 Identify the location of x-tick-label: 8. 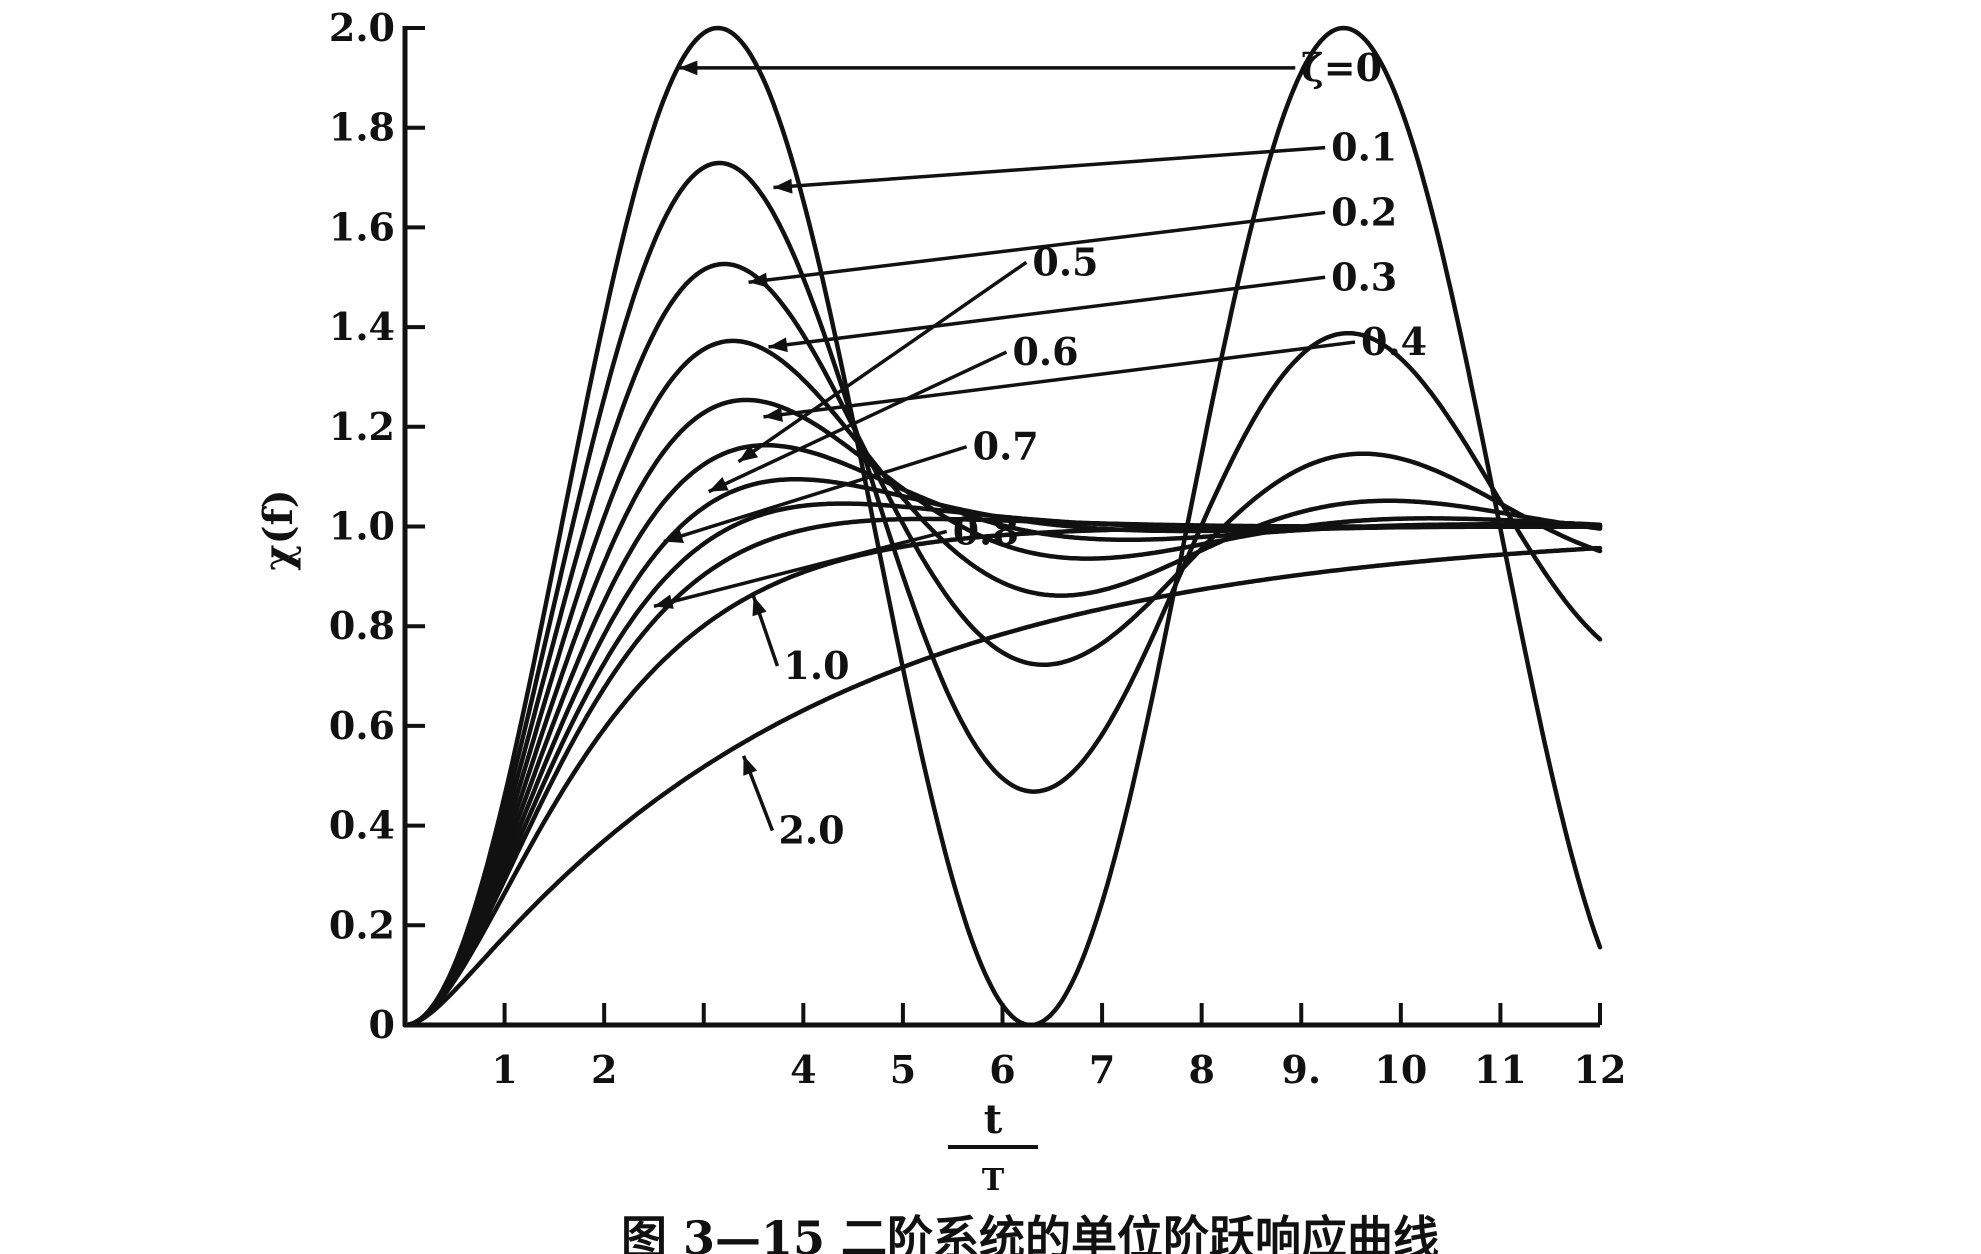
(1201, 1069).